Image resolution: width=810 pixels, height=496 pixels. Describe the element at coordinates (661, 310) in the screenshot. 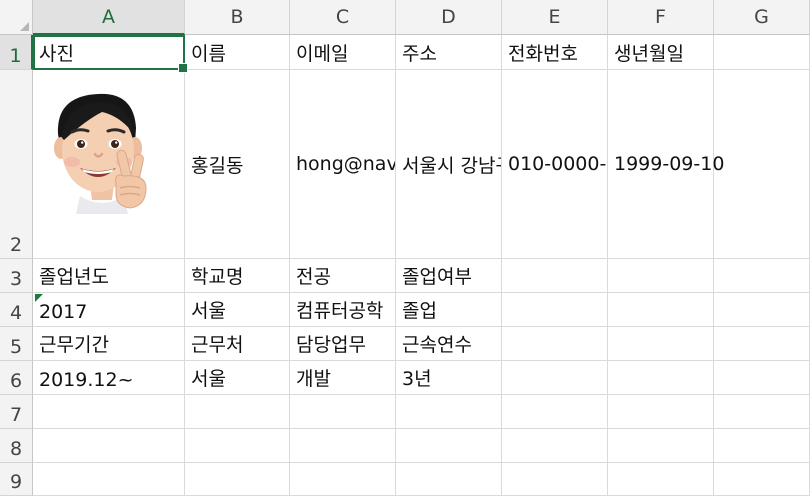

I see `cell-f4` at that location.